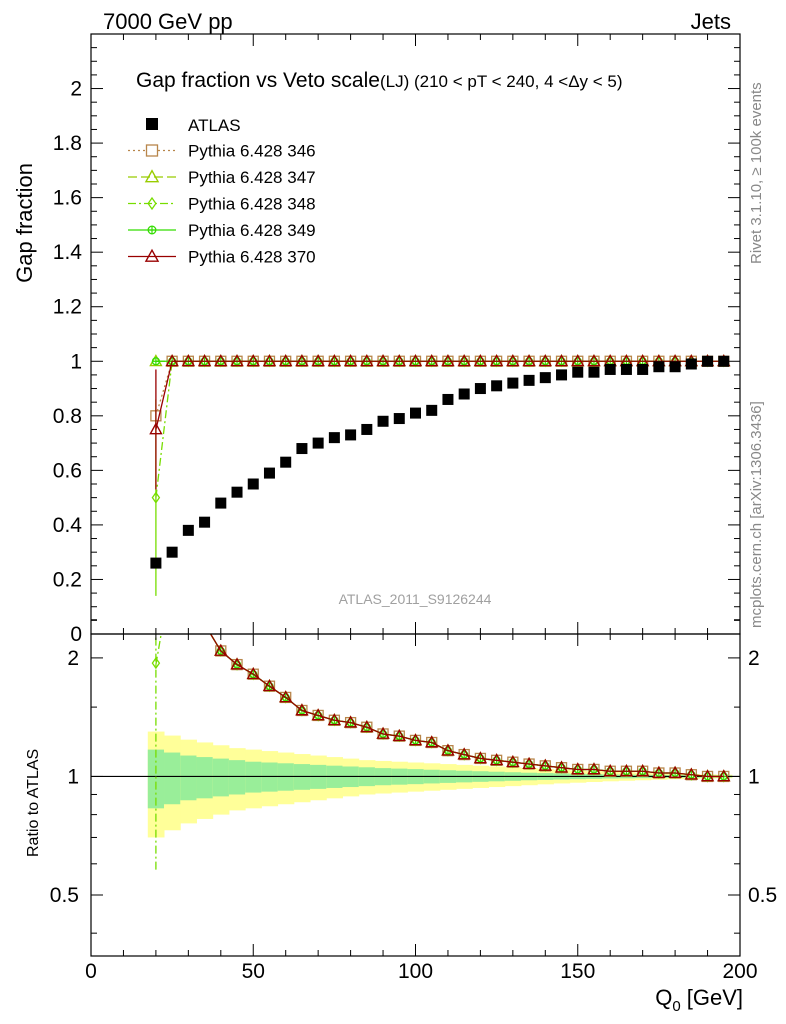 The width and height of the screenshot is (786, 1024). What do you see at coordinates (252, 151) in the screenshot?
I see `legend-label-0: Pythia 6.428 346` at bounding box center [252, 151].